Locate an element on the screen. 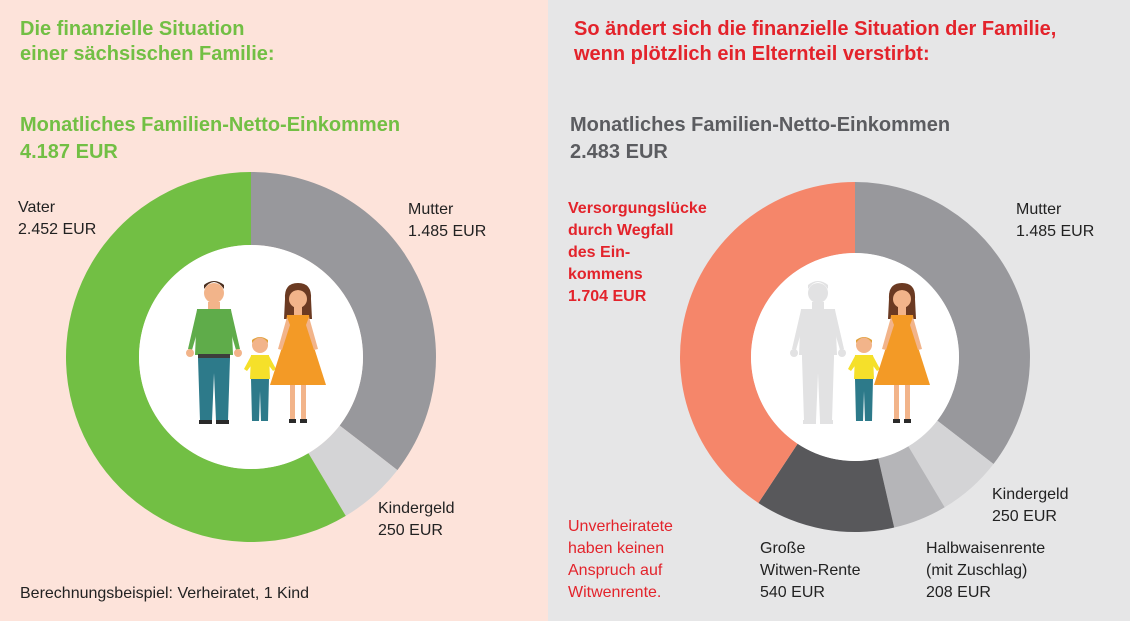 The width and height of the screenshot is (1130, 621). label-kindergeld-right: Kindergeld 250 EUR is located at coordinates (1030, 505).